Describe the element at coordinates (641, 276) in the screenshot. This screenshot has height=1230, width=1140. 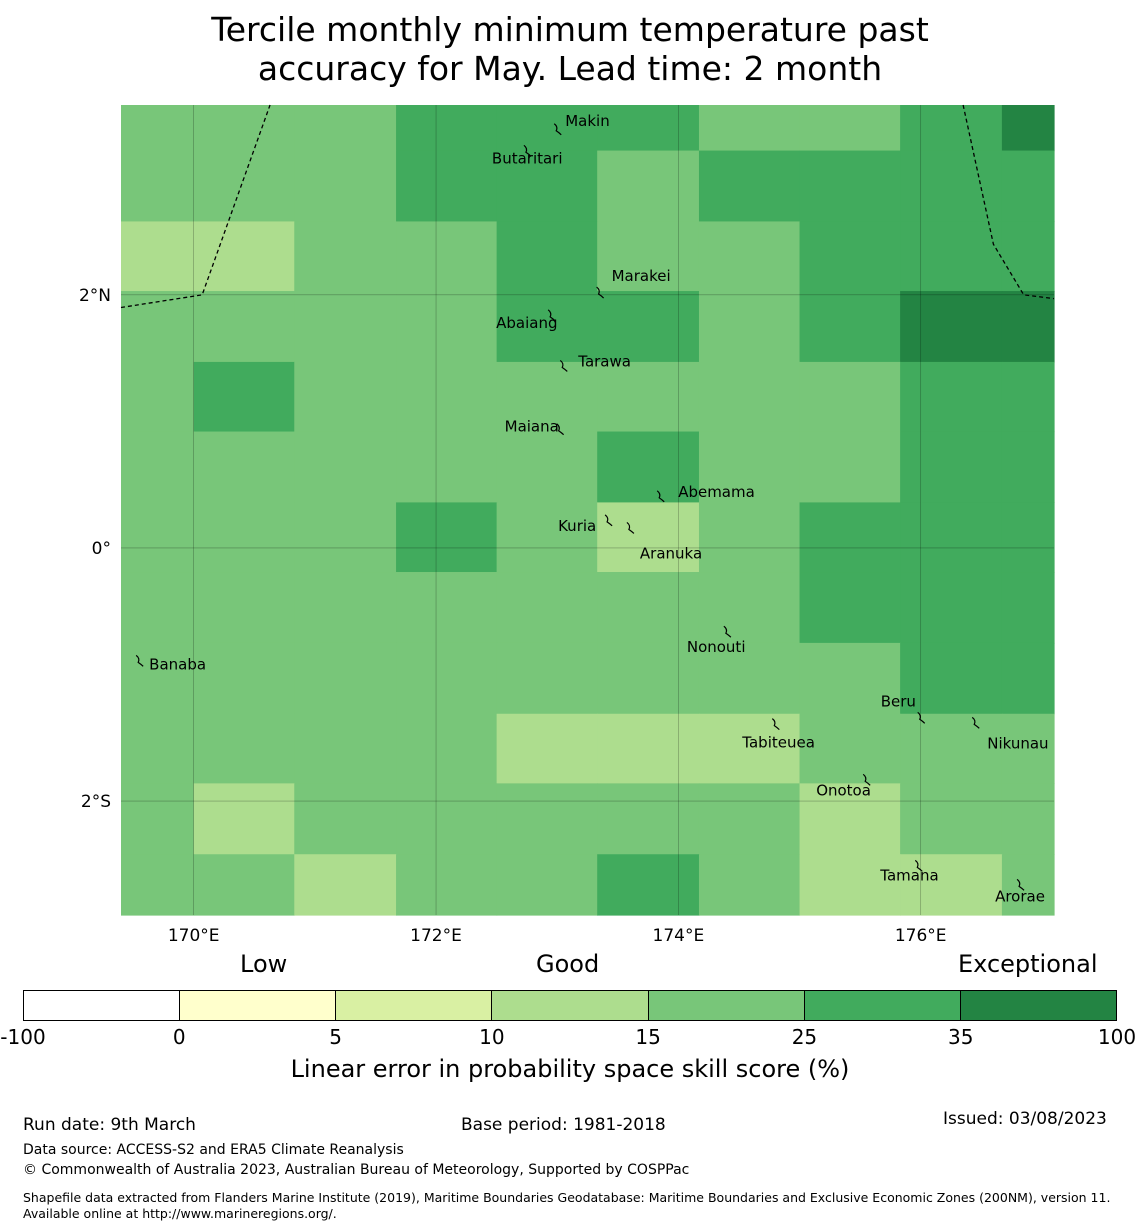
I see `island-label: Marakei` at that location.